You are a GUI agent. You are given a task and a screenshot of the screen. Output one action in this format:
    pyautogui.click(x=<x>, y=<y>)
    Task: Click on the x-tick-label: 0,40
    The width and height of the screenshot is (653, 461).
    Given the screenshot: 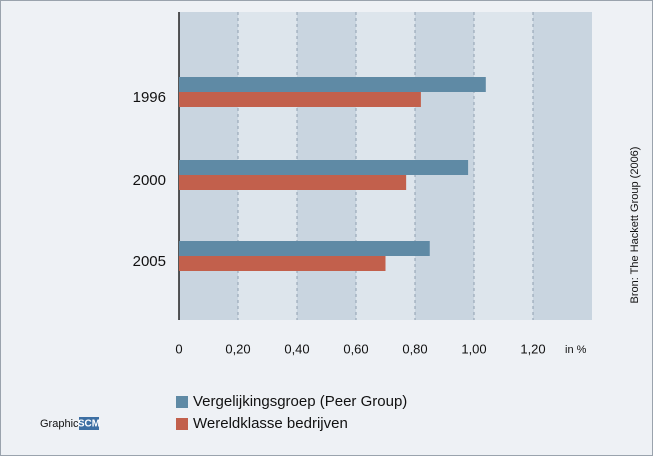 What is the action you would take?
    pyautogui.click(x=296, y=348)
    